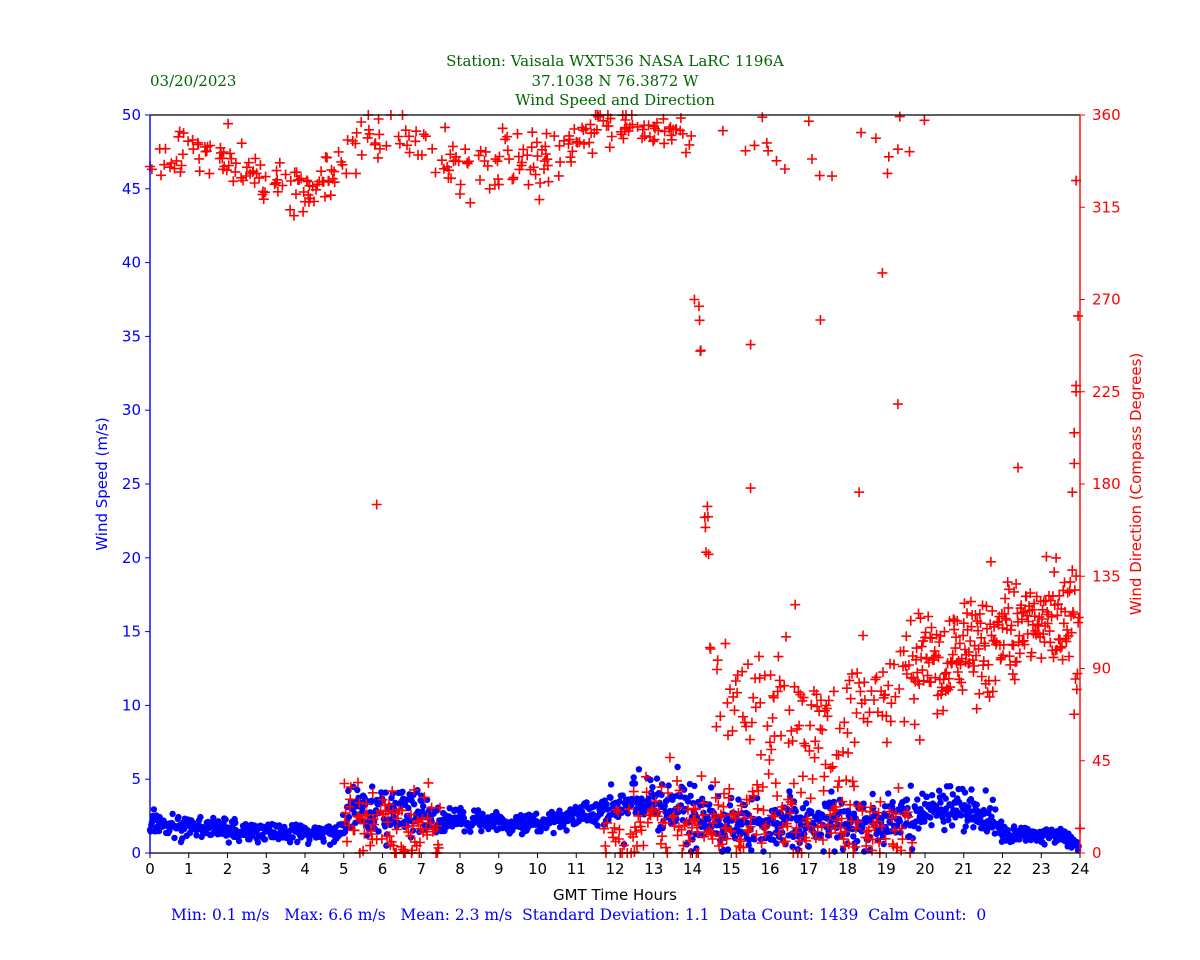 The image size is (1200, 960). I want to click on y2-tick-label: 90, so click(1101, 669).